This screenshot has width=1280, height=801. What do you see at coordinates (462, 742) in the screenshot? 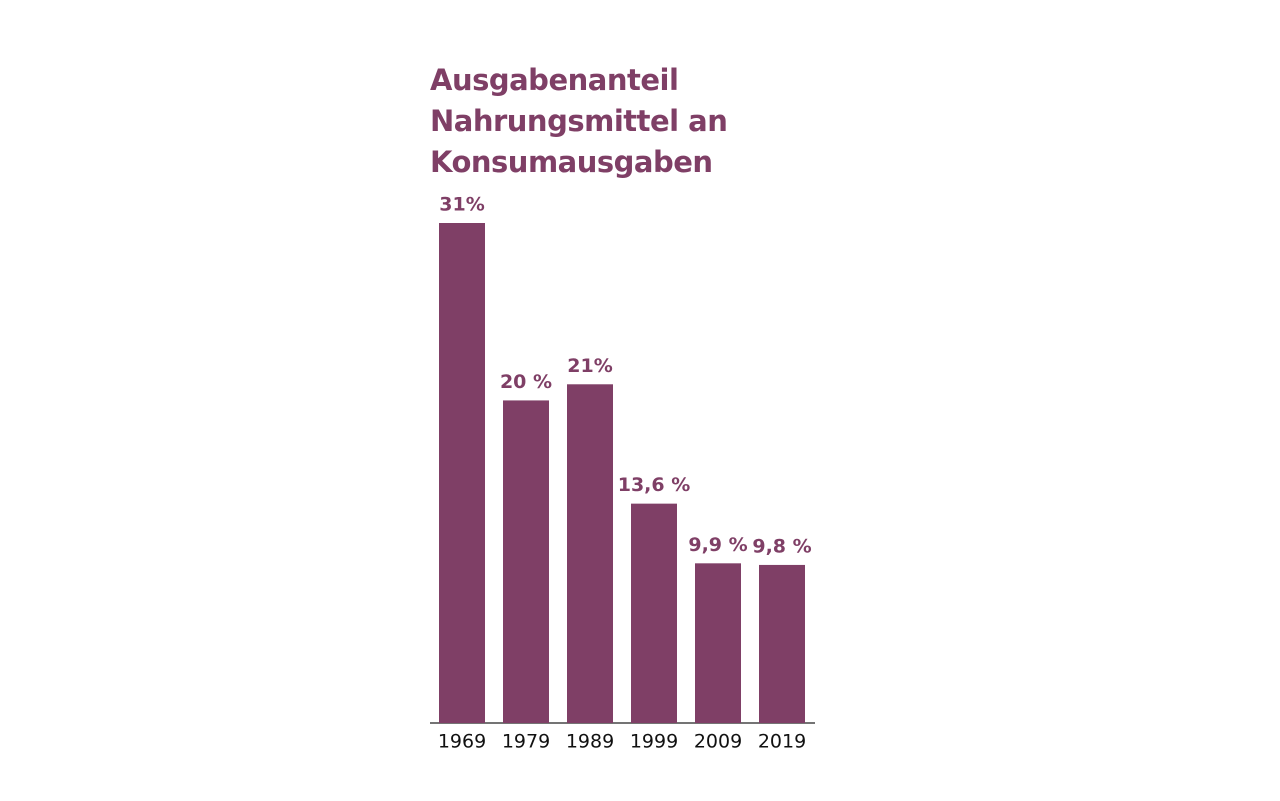
I see `x-tick-label: 1969` at bounding box center [462, 742].